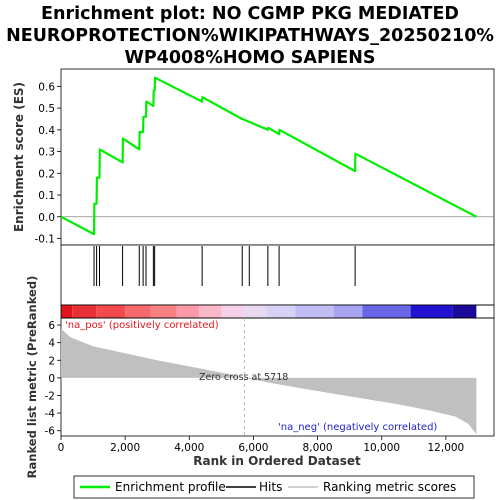 The image size is (500, 500). Describe the element at coordinates (51, 379) in the screenshot. I see `bottom-y-tick-label: 0` at that location.